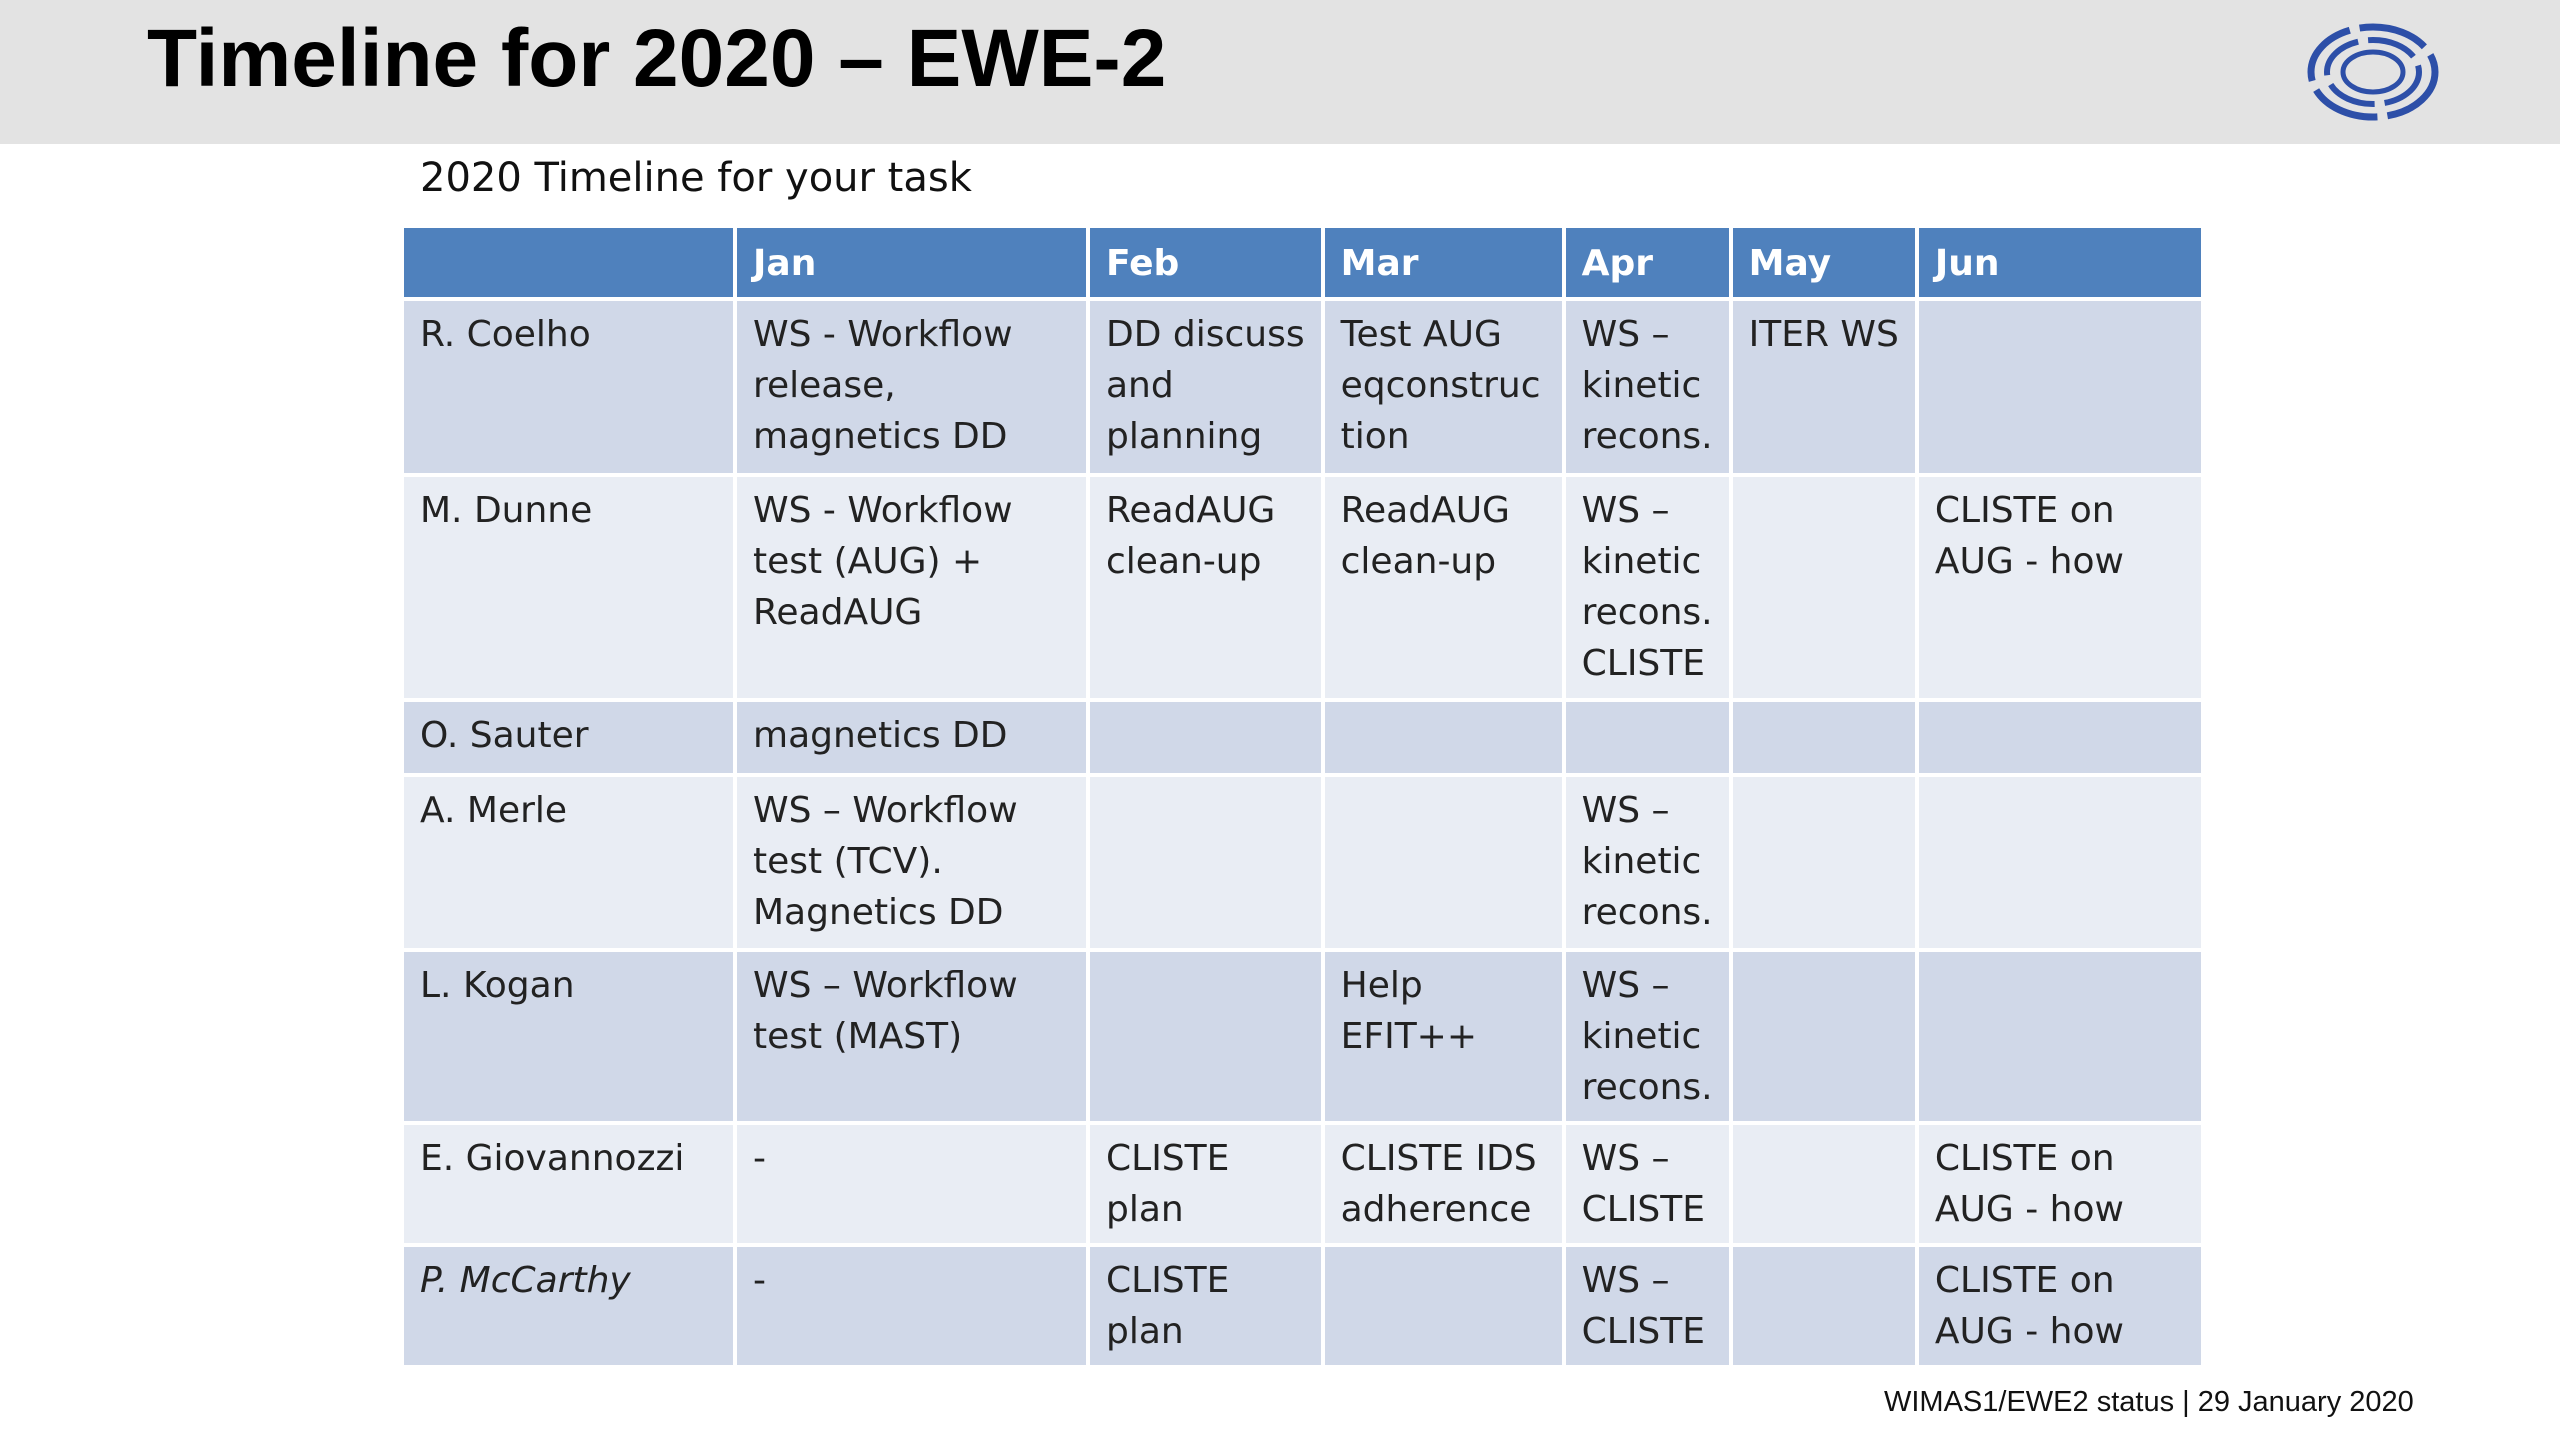 This screenshot has width=2560, height=1440. What do you see at coordinates (1140, 385) in the screenshot?
I see `cell-line: and` at bounding box center [1140, 385].